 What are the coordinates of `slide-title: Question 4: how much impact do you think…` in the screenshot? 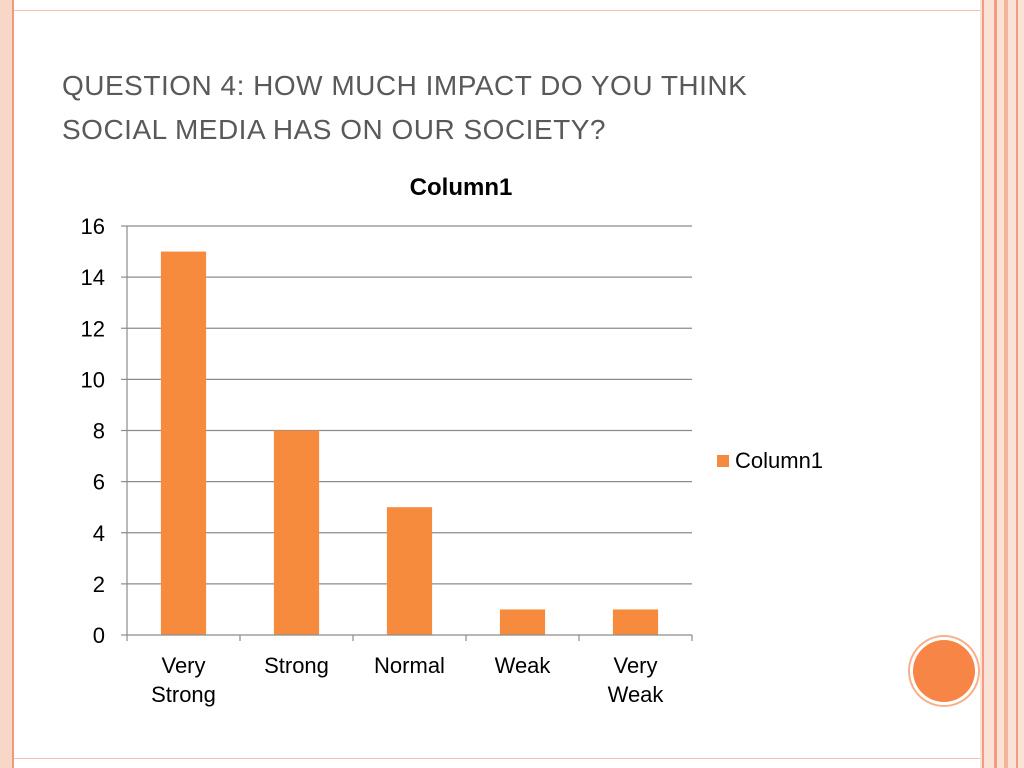 It's located at (502, 108).